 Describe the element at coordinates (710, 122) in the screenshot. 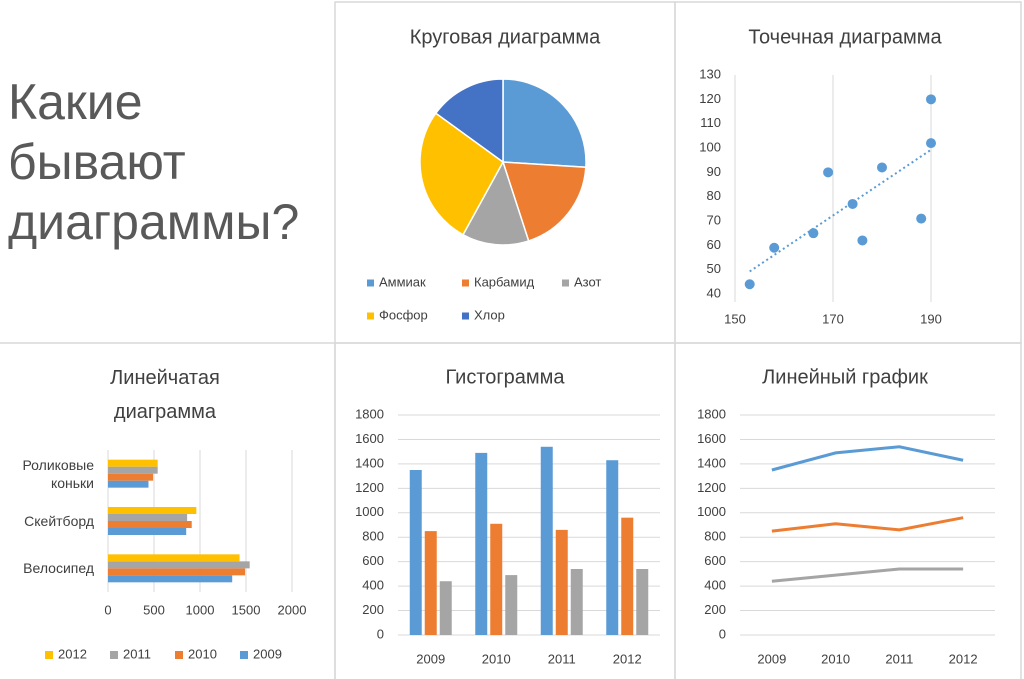

I see `y-tick-label: 110` at that location.